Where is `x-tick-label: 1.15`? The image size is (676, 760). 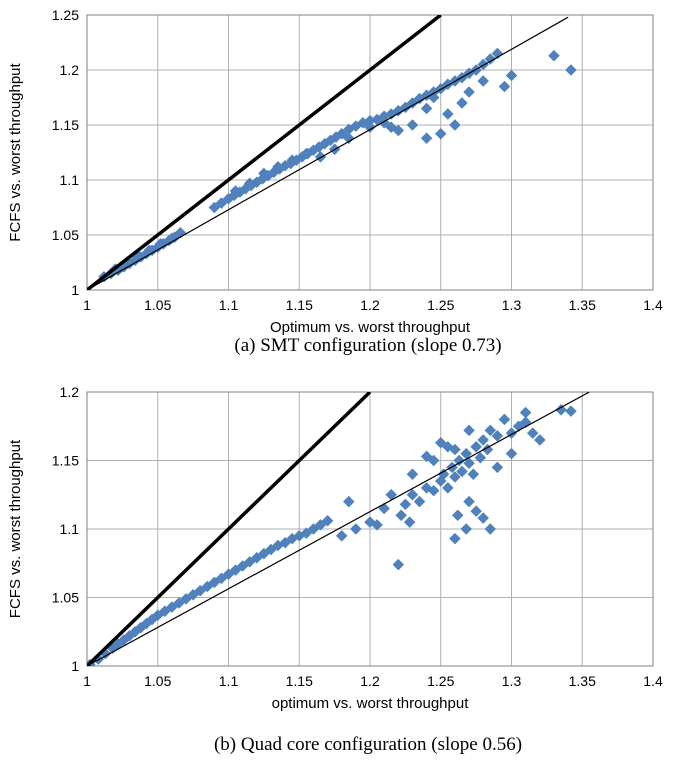
x-tick-label: 1.15 is located at coordinates (299, 305).